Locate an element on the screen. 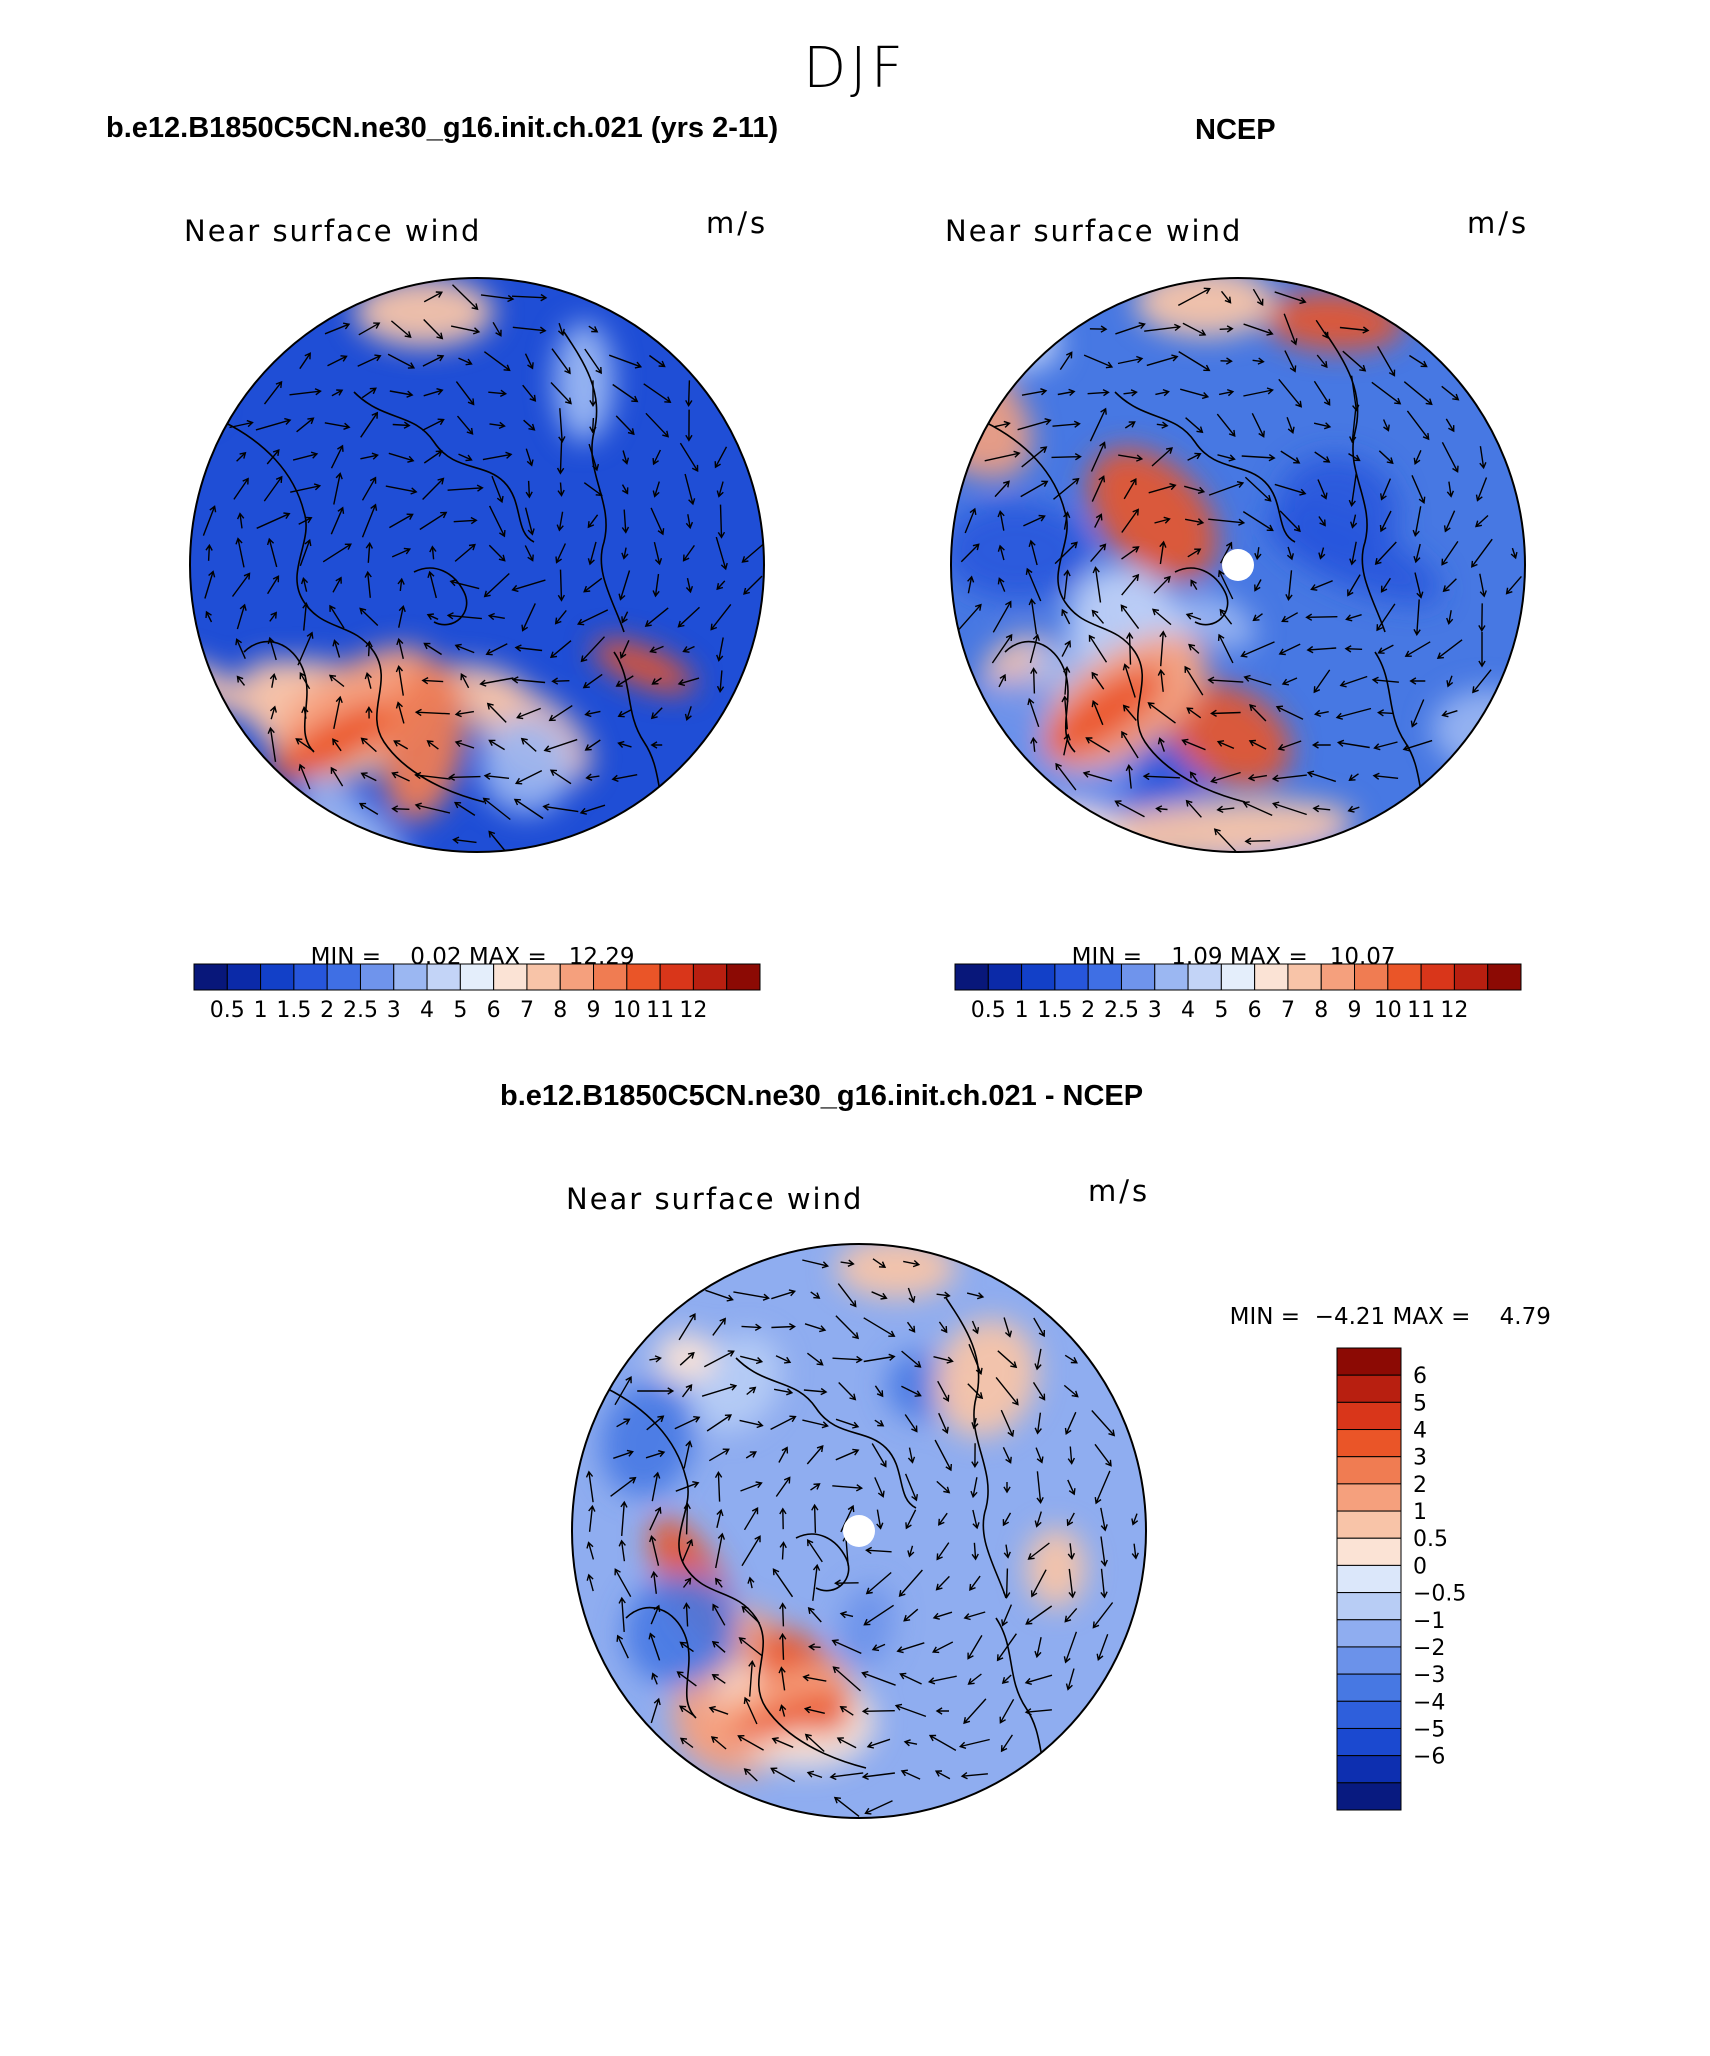  colorbar-tick-label: 0 is located at coordinates (1420, 1566).